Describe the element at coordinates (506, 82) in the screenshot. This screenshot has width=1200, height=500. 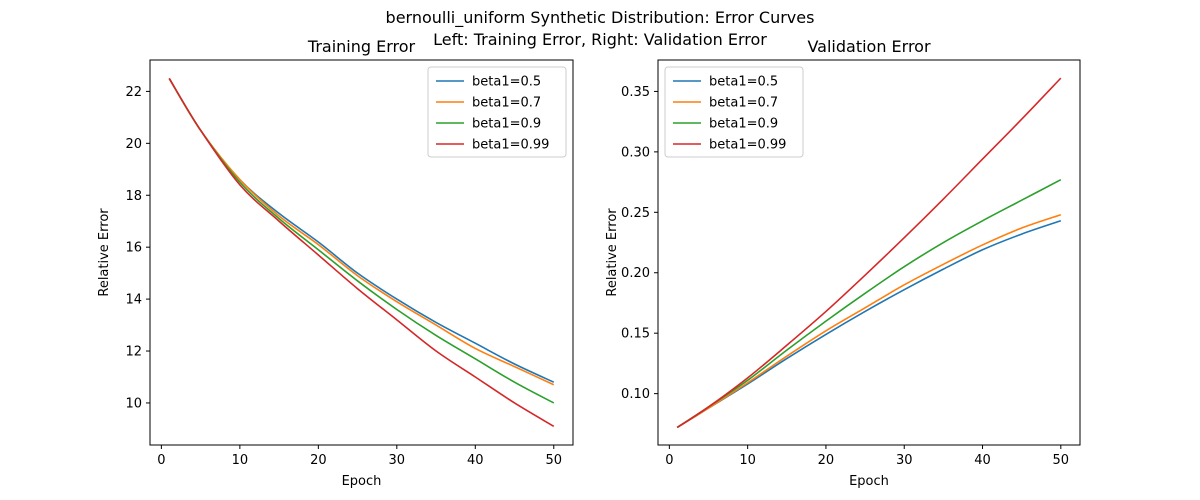
I see `training-legend-label: beta1=0.5` at that location.